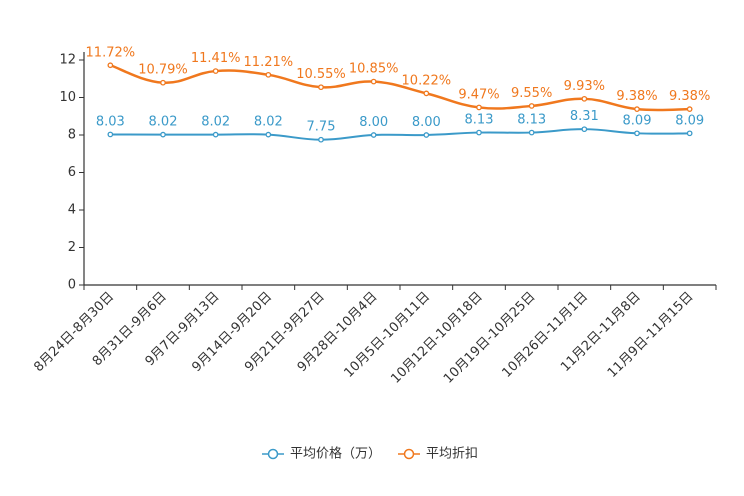 Image resolution: width=744 pixels, height=496 pixels. I want to click on y-tick-label: 2, so click(72, 247).